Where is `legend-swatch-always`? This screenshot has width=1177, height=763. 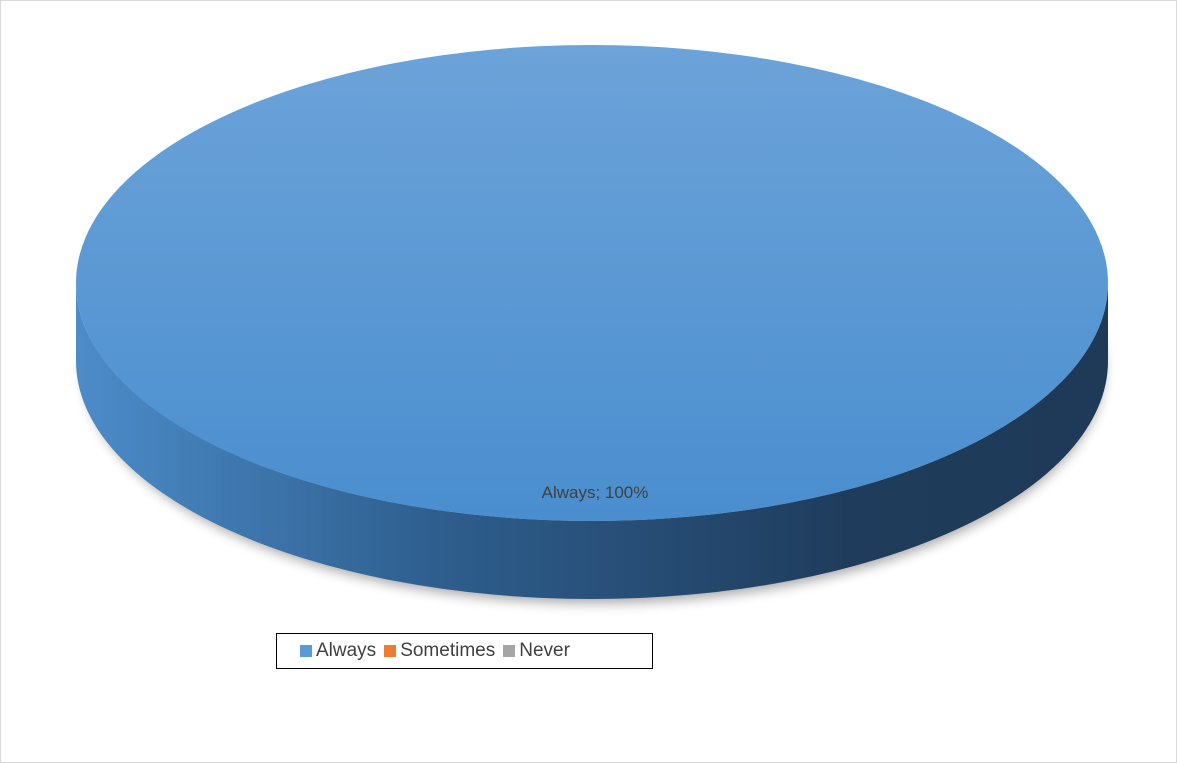 legend-swatch-always is located at coordinates (306, 651).